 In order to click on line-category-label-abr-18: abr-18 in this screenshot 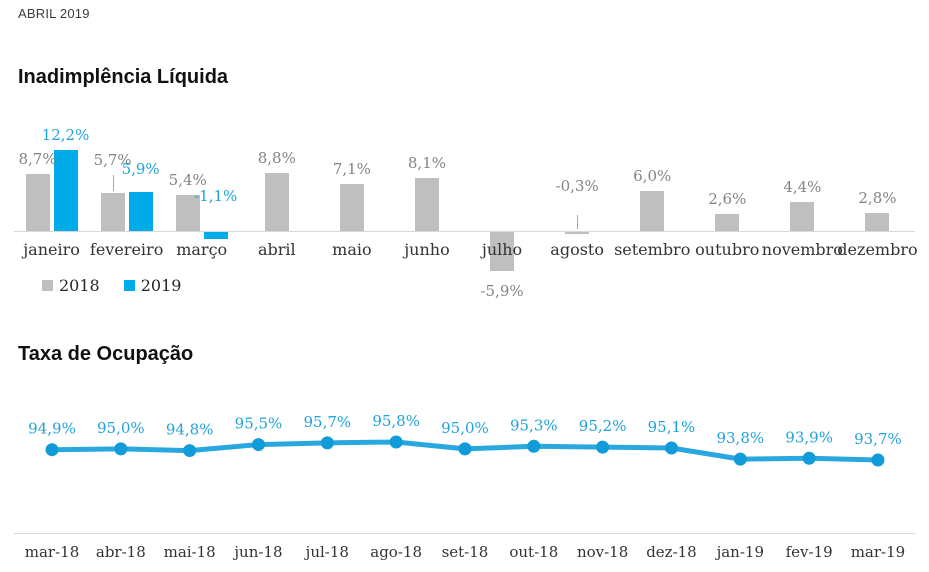, I will do `click(120, 552)`.